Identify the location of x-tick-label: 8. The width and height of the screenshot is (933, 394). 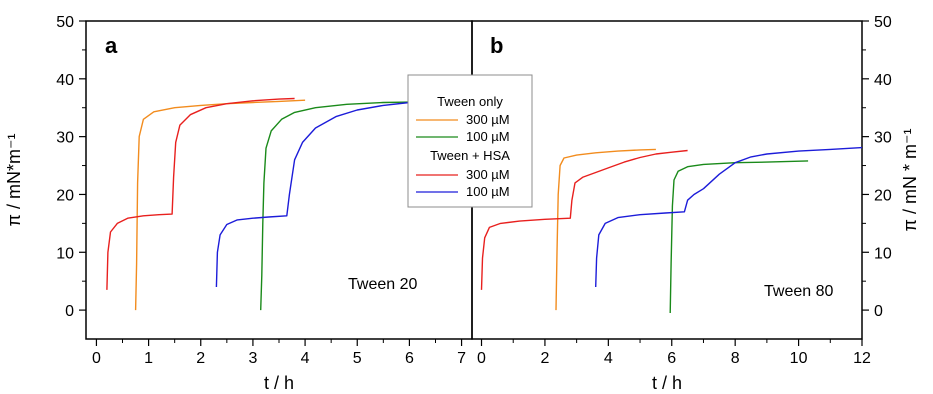
(735, 358).